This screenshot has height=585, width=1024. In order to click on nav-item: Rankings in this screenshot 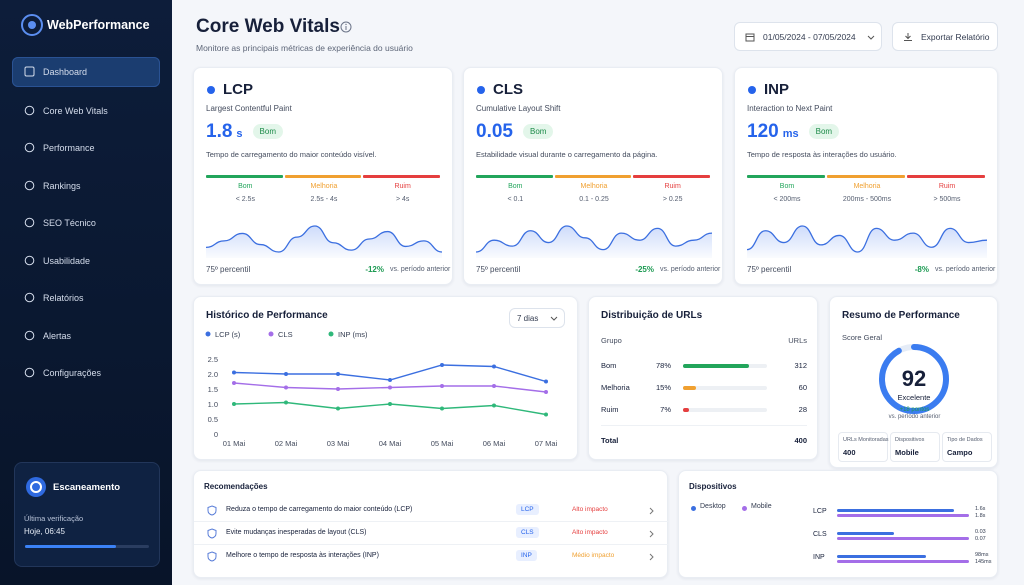, I will do `click(86, 186)`.